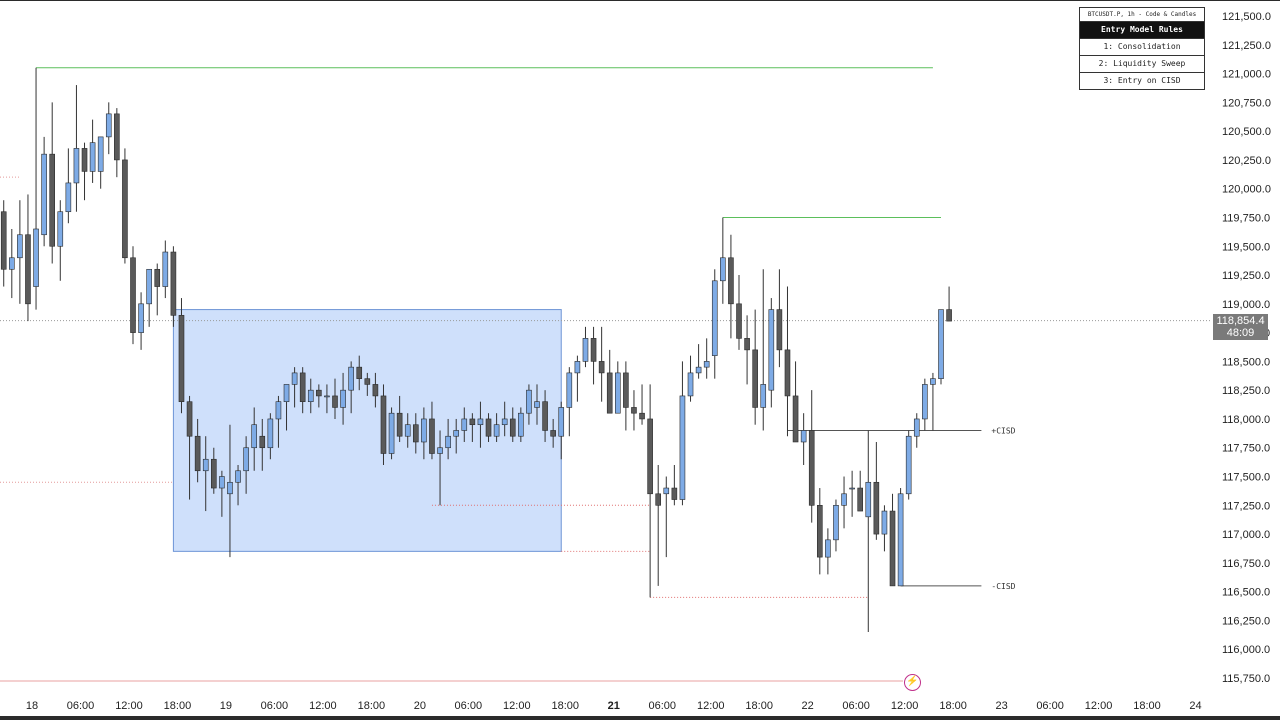 Image resolution: width=1280 pixels, height=720 pixels. Describe the element at coordinates (1142, 64) in the screenshot. I see `rule-liquidity-sweep: 2: Liquidity Sweep` at that location.